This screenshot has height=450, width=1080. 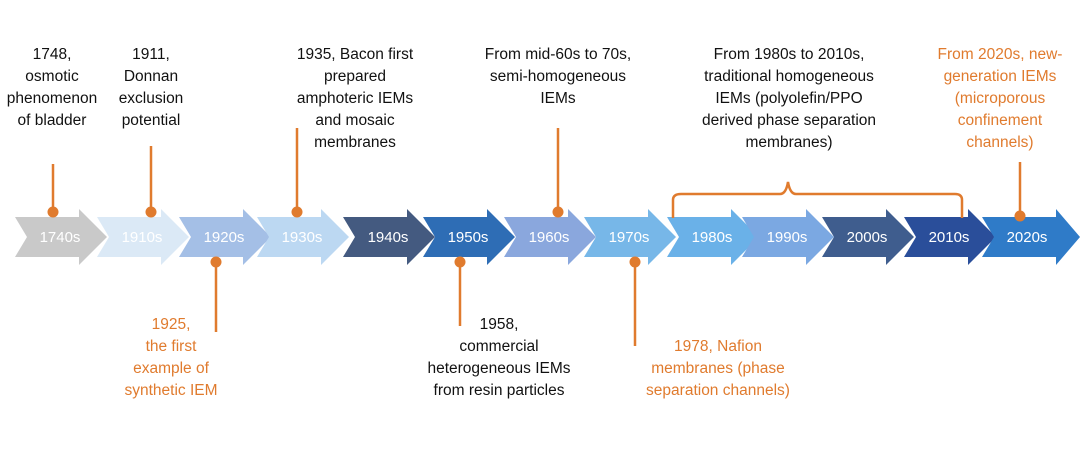 I want to click on decade-label-2000s: 2000s, so click(x=867, y=237).